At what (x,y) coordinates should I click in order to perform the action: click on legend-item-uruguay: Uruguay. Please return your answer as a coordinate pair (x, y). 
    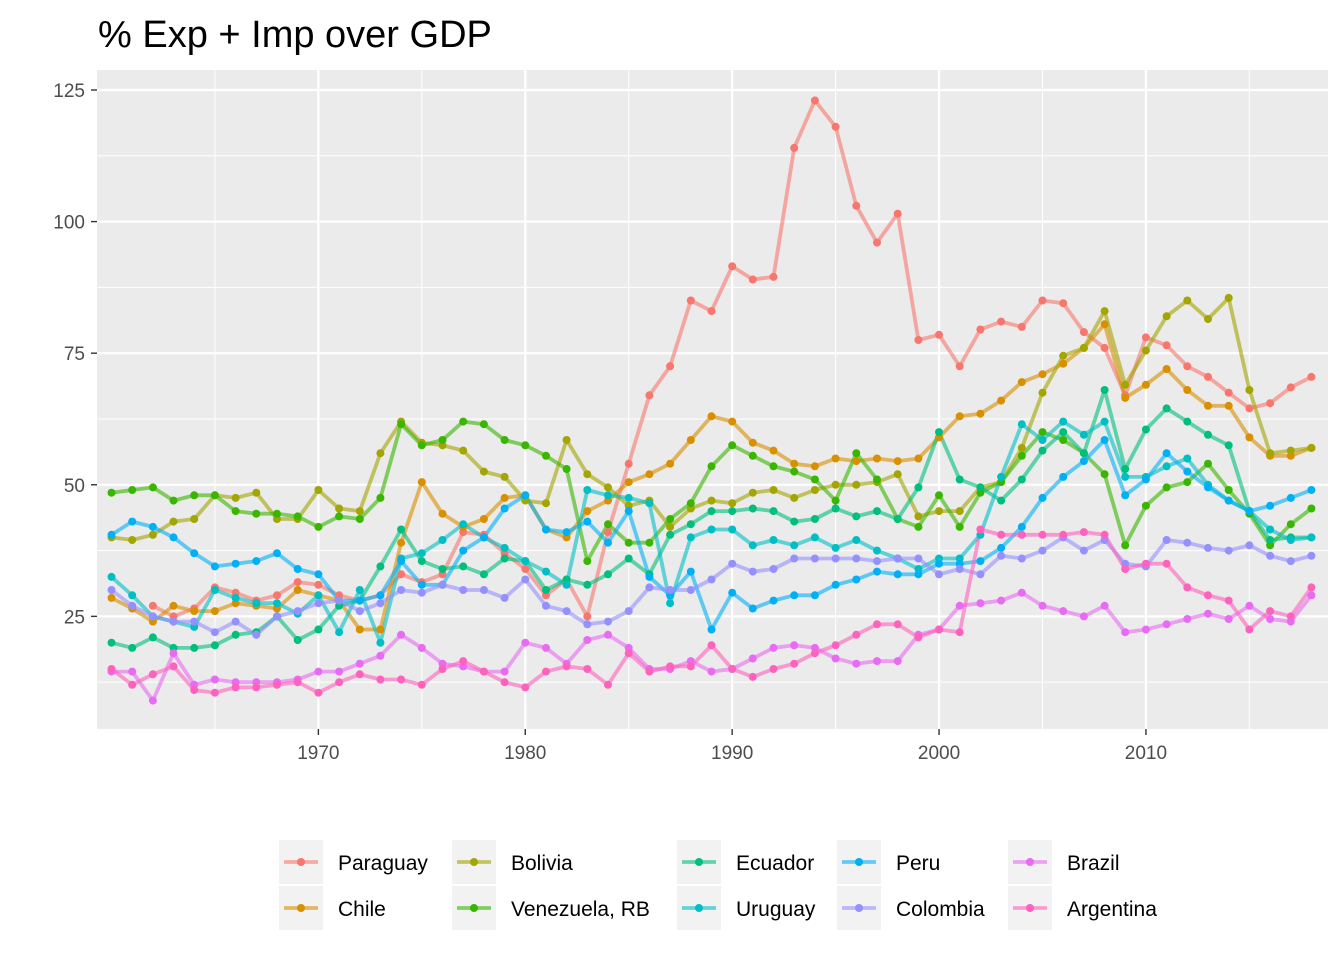
    Looking at the image, I should click on (746, 908).